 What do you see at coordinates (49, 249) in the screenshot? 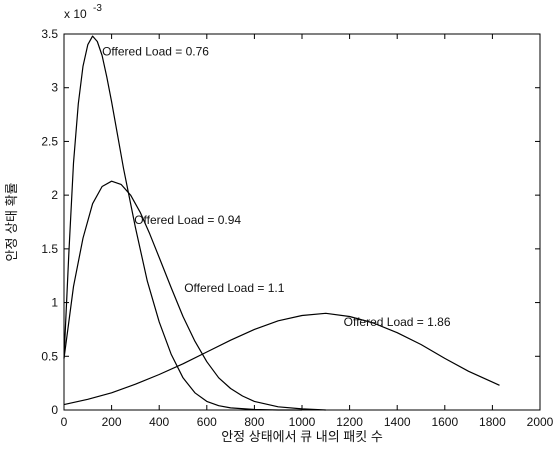
I see `y-tick-label: 1.5` at bounding box center [49, 249].